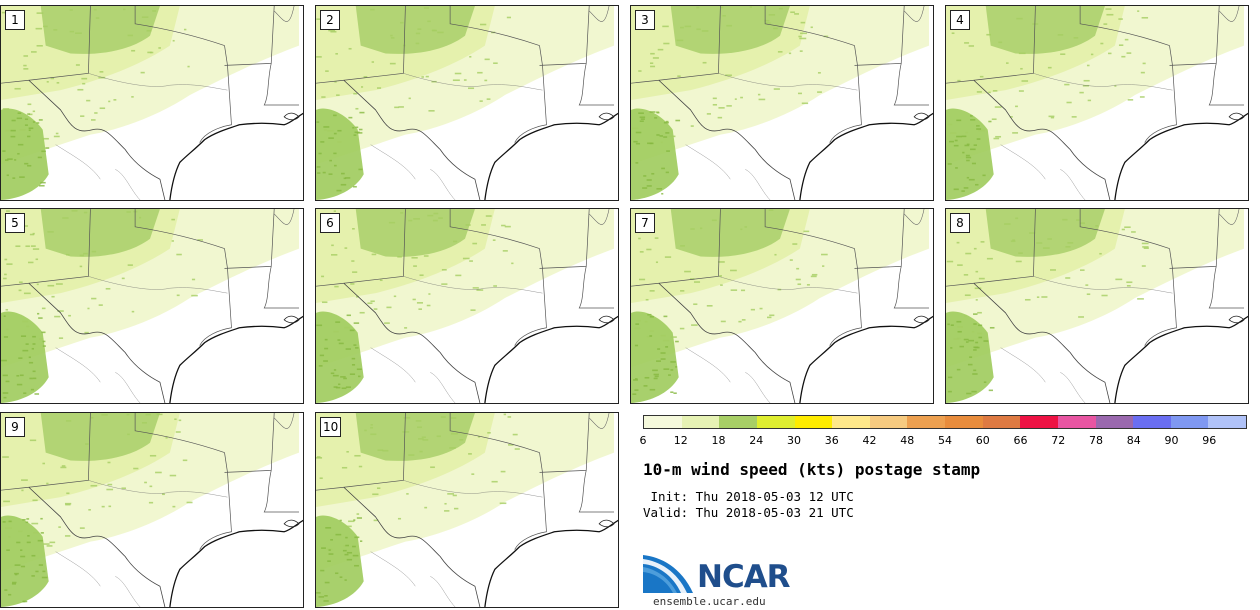  I want to click on colorbar-tick-label: 6, so click(643, 440).